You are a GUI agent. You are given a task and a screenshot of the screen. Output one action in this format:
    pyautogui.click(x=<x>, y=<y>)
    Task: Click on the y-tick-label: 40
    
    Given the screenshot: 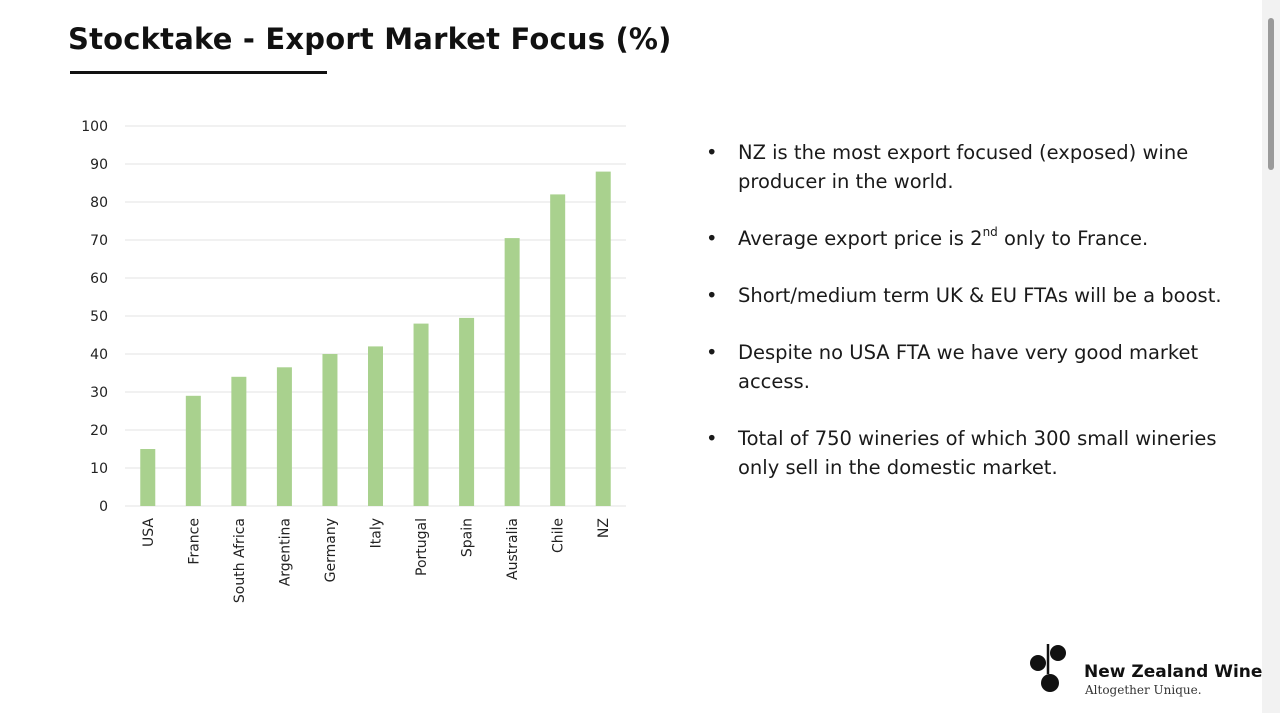 What is the action you would take?
    pyautogui.click(x=99, y=355)
    